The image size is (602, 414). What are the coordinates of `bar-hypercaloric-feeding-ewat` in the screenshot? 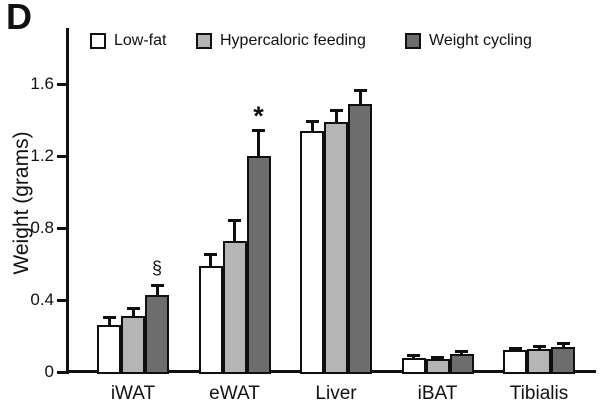 It's located at (234, 307).